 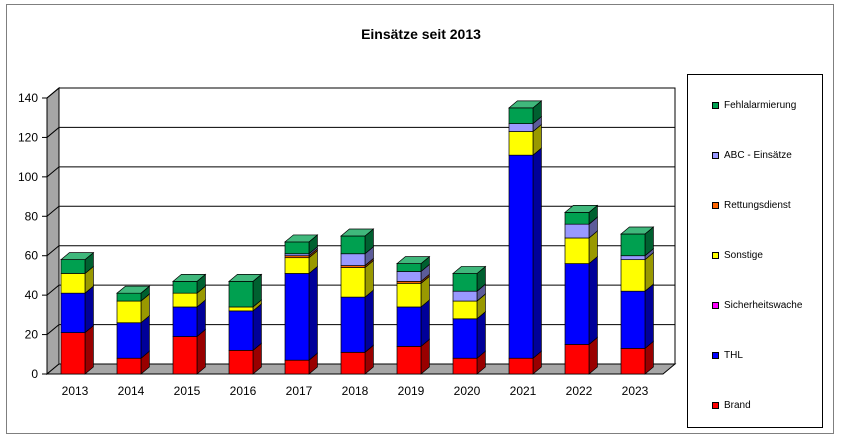 I want to click on y-tick-label: 0, so click(x=34, y=374).